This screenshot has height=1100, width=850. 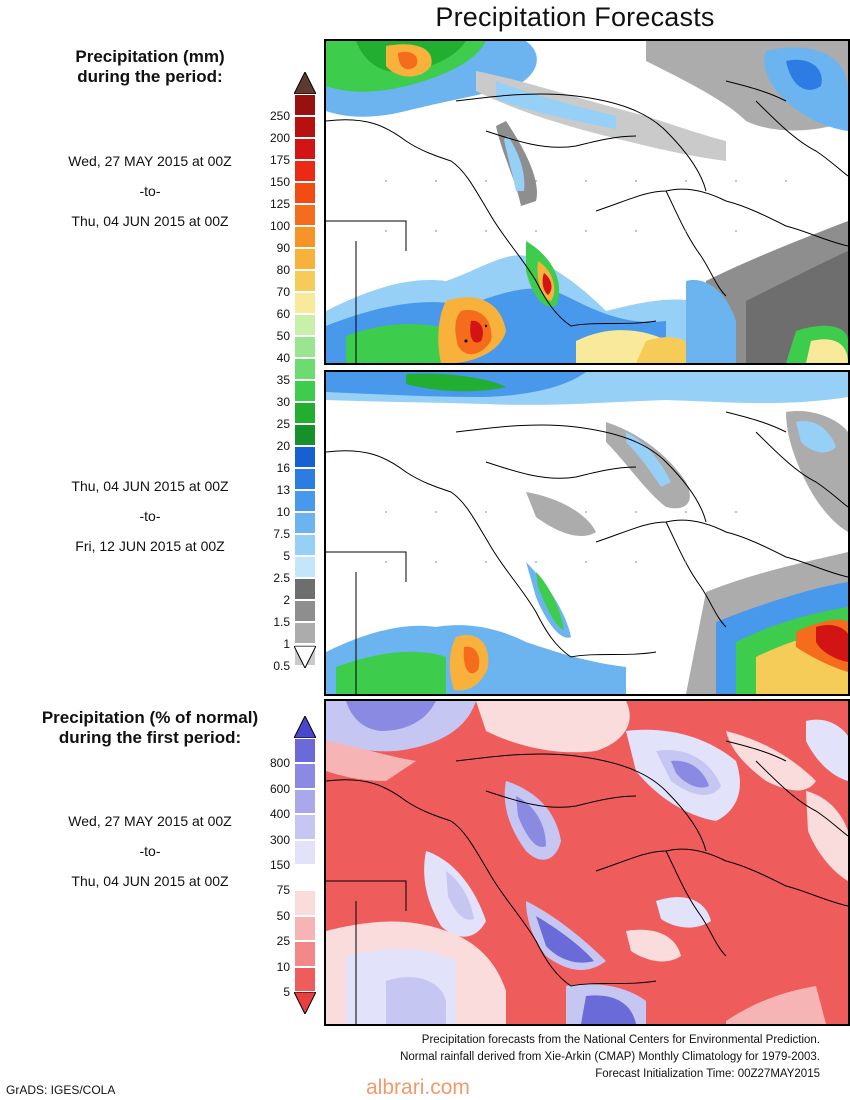 I want to click on scale-top-arrow, so click(x=305, y=727).